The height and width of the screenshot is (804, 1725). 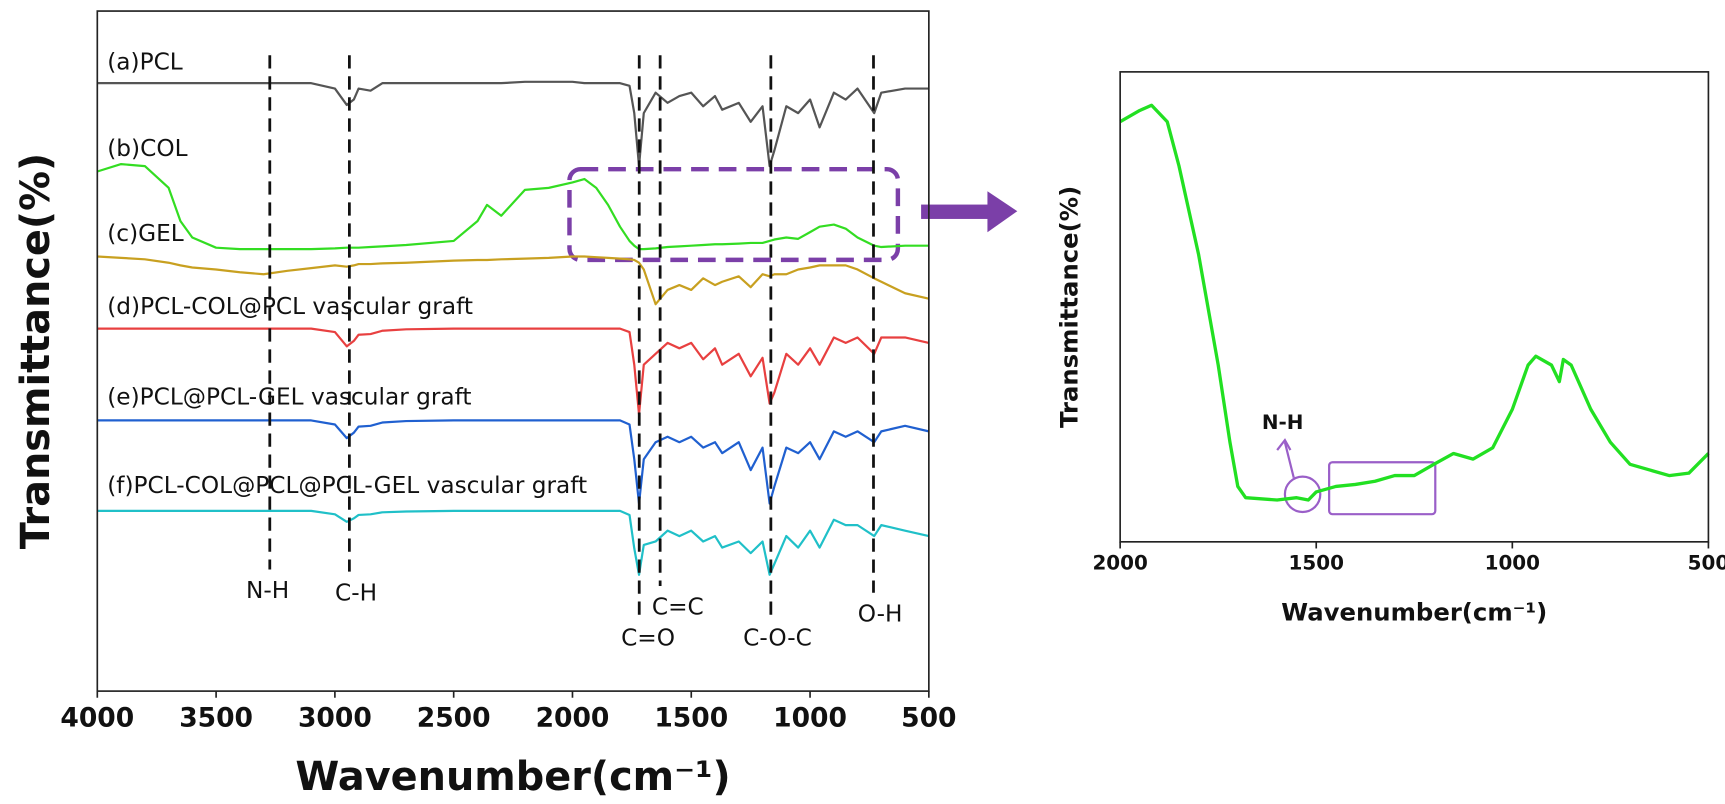 What do you see at coordinates (335, 717) in the screenshot?
I see `x-tick-label: 3000` at bounding box center [335, 717].